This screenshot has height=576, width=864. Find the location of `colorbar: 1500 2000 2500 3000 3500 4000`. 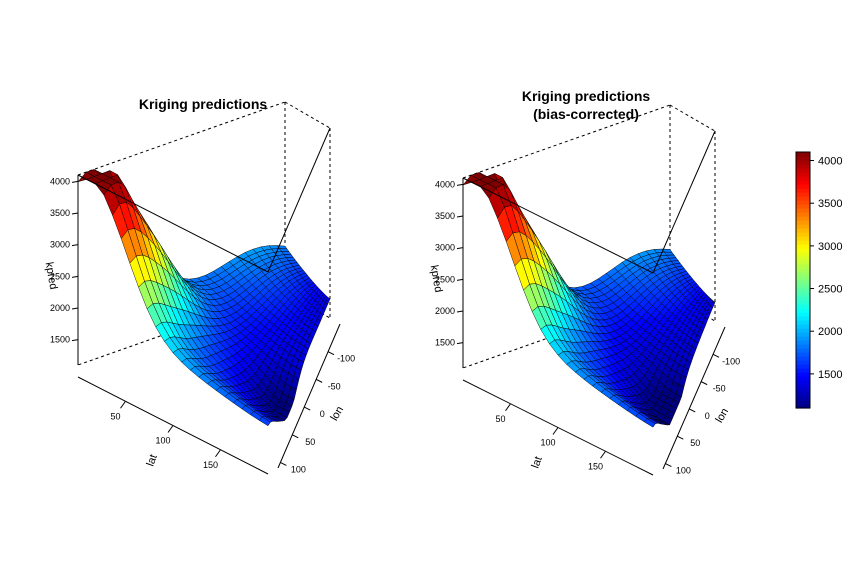

colorbar: 1500 2000 2500 3000 3500 4000 is located at coordinates (818, 280).